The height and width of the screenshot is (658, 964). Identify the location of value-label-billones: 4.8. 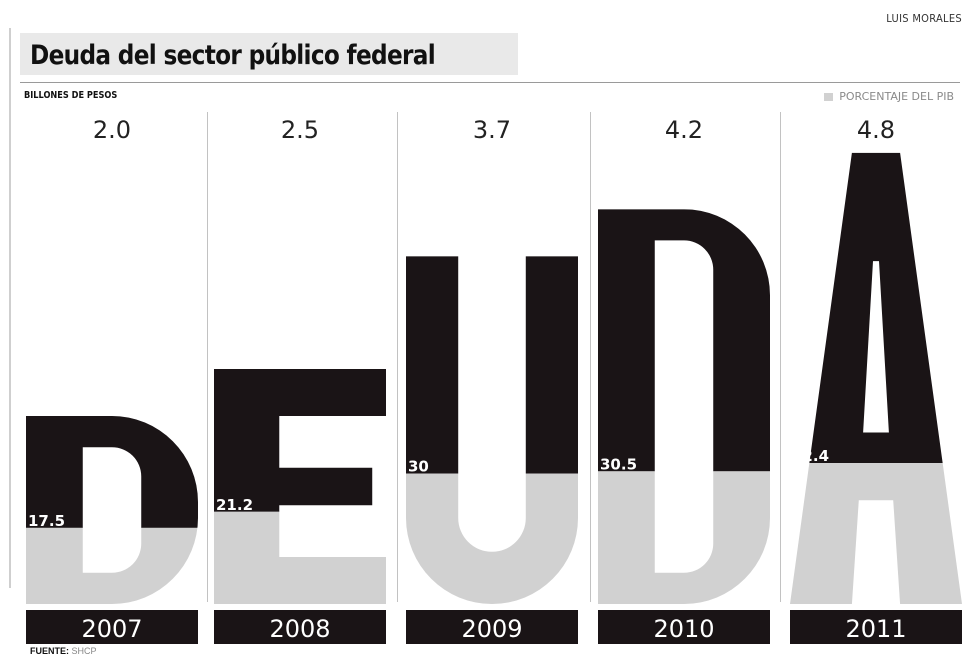
(876, 130).